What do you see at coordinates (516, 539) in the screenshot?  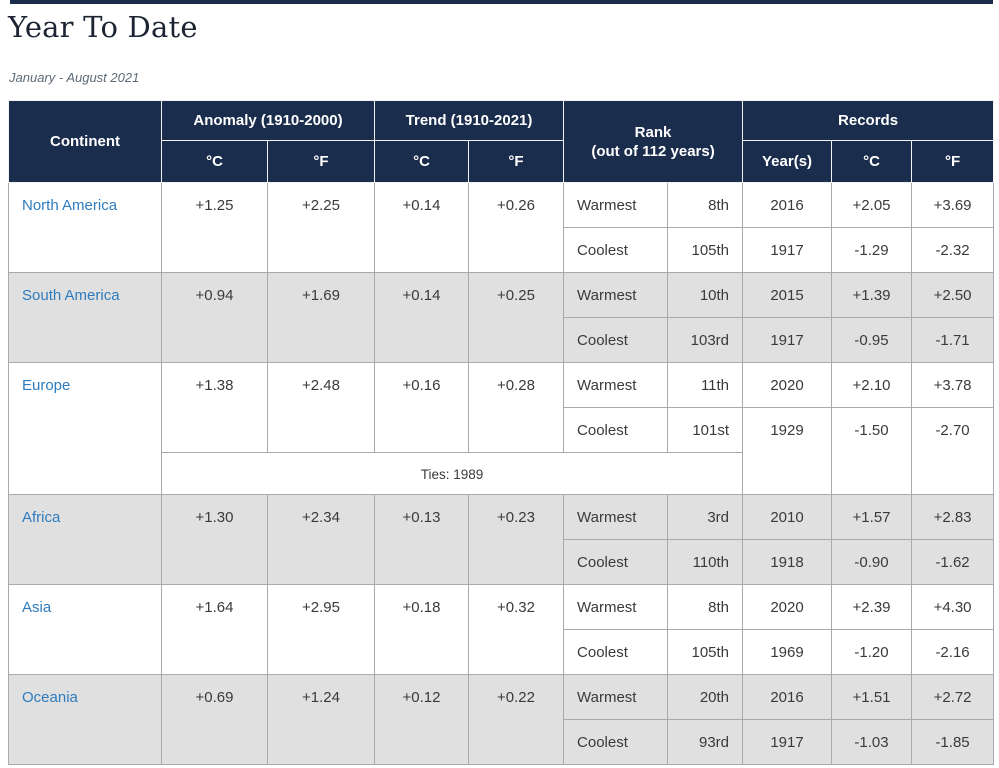 I see `trend-f-value: +0.23` at bounding box center [516, 539].